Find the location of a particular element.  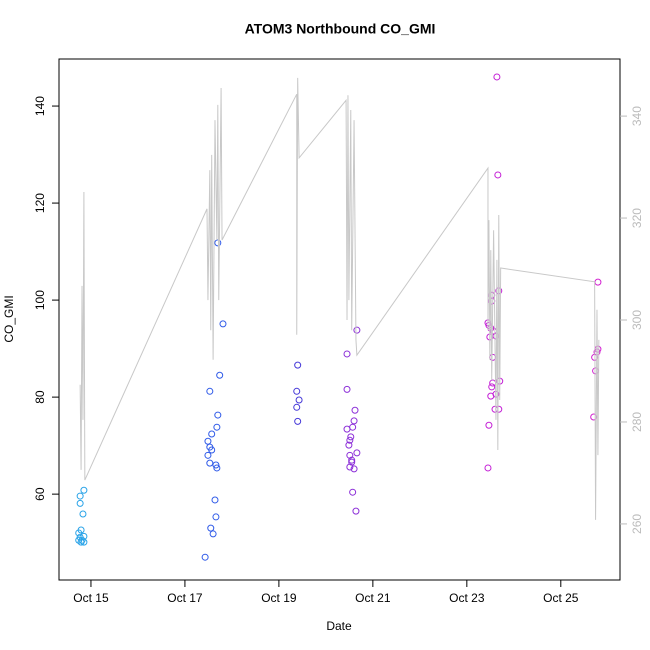

x-tick-label: Oct 25 is located at coordinates (561, 598).